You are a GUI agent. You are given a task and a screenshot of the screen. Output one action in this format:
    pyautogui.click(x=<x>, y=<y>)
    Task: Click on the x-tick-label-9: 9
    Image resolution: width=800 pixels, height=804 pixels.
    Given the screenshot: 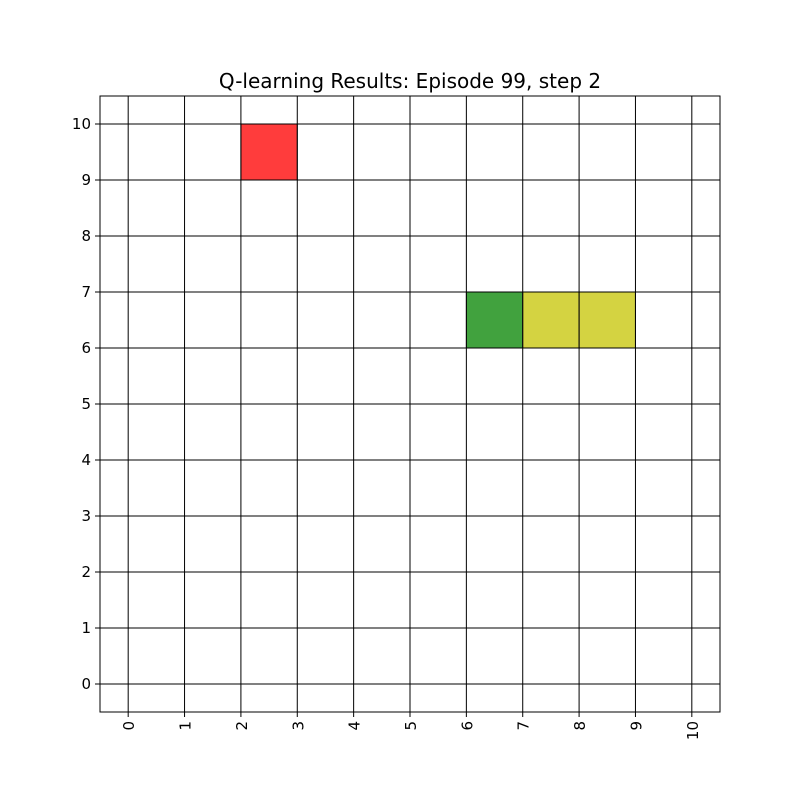 What is the action you would take?
    pyautogui.click(x=636, y=726)
    